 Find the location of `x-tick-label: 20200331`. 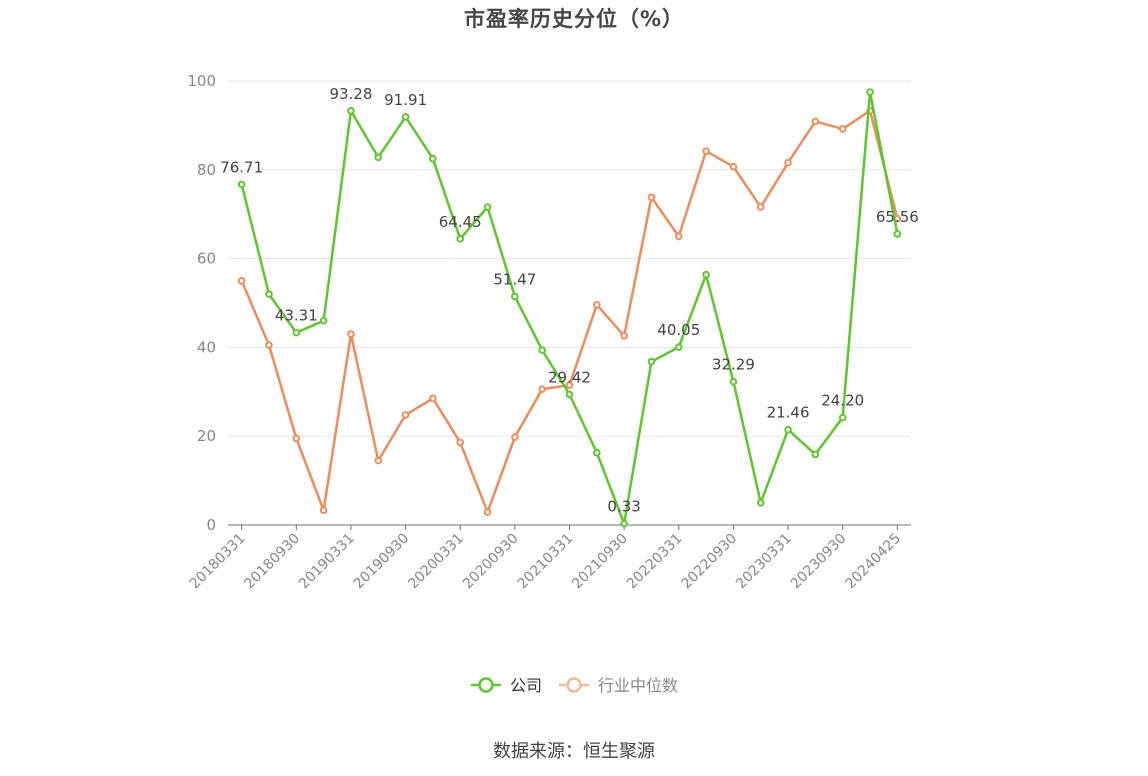

x-tick-label: 20200331 is located at coordinates (436, 562).